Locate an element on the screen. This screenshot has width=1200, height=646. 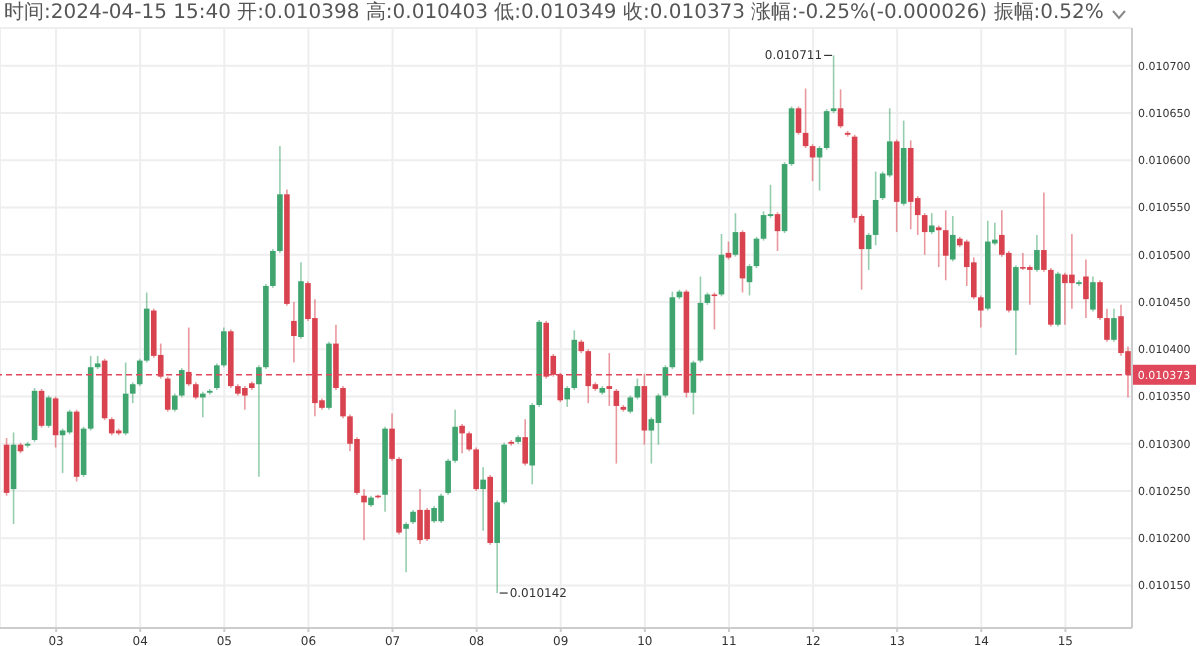
candlestick is located at coordinates (1023, 261).